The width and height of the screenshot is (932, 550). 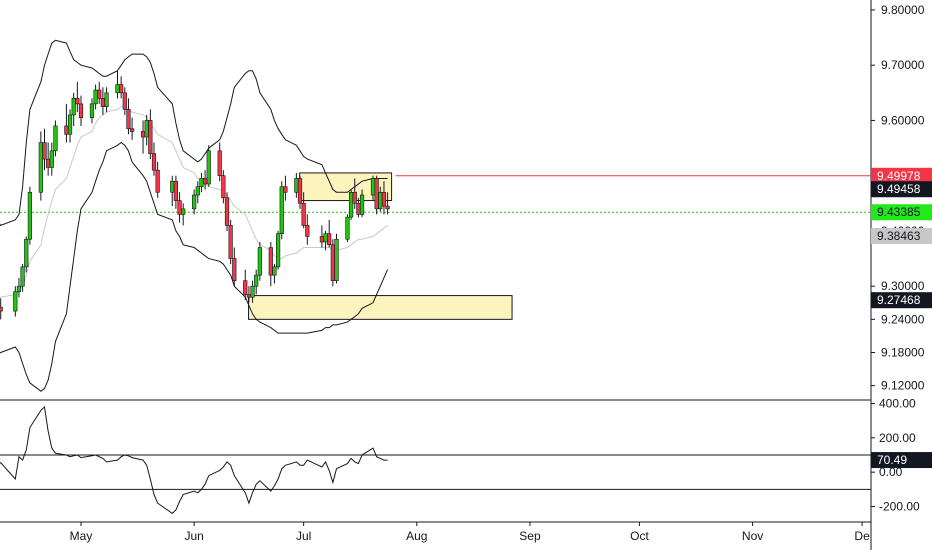 What do you see at coordinates (639, 536) in the screenshot?
I see `time-tick-label: Oct` at bounding box center [639, 536].